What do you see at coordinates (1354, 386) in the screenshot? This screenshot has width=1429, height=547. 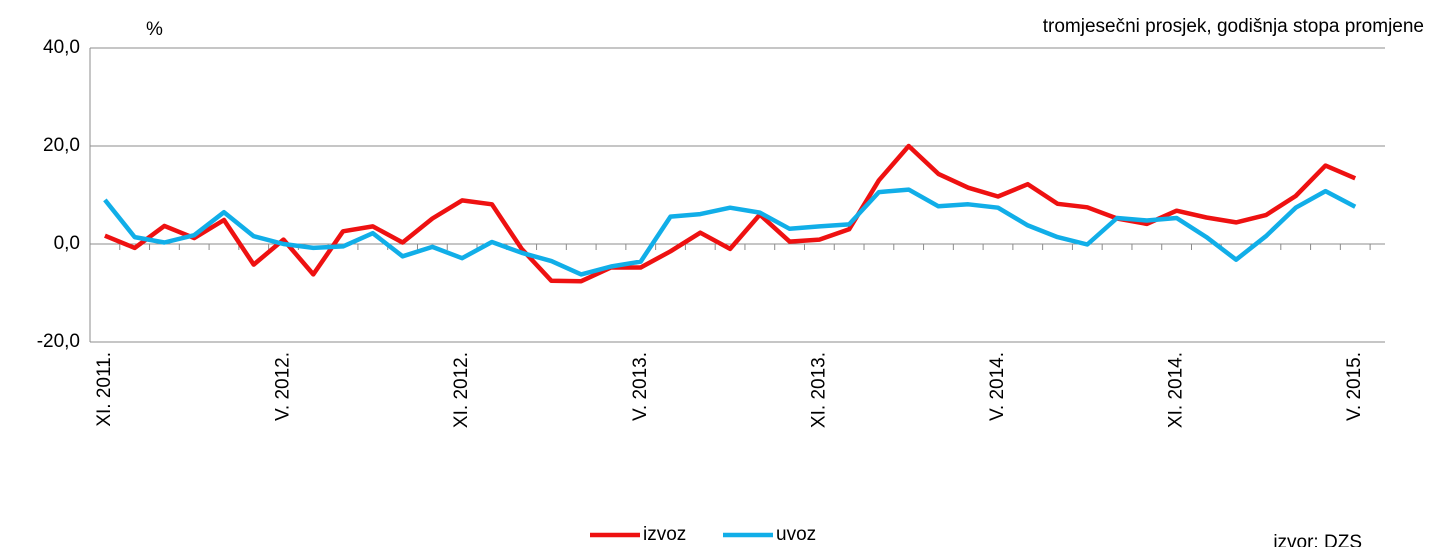 I see `x-tick-label: V. 2015.` at bounding box center [1354, 386].